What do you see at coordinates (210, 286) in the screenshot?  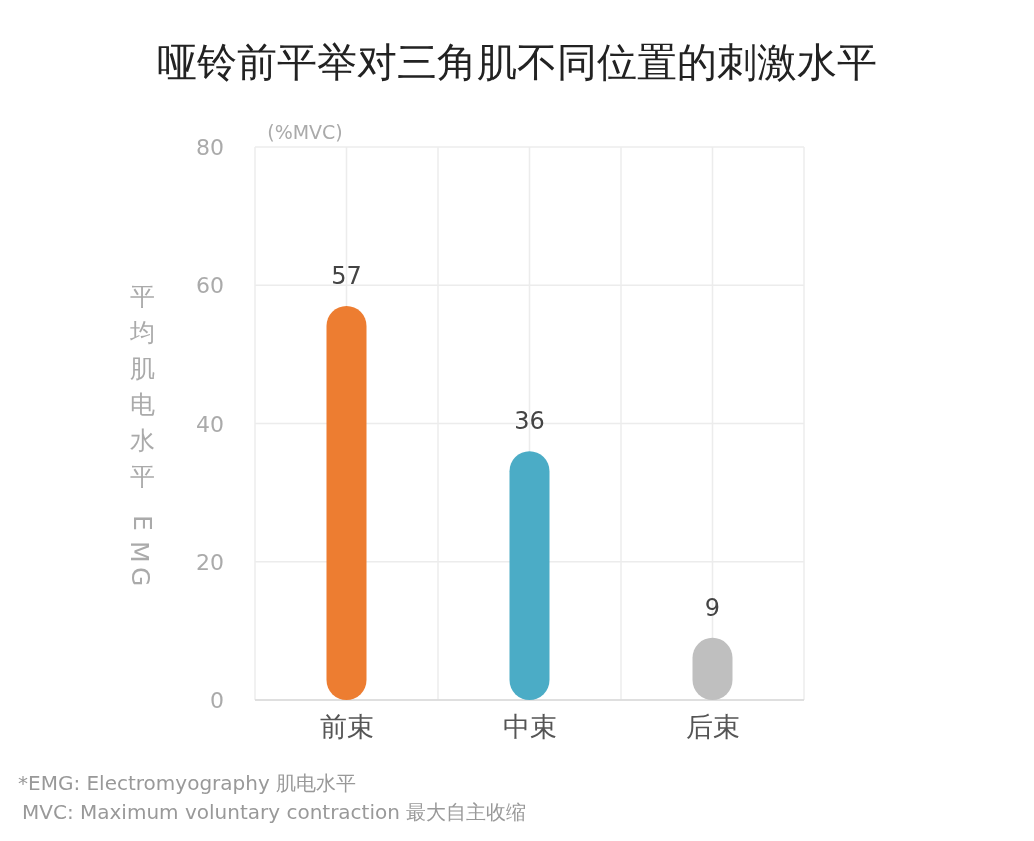 I see `y-tick-label: 60` at bounding box center [210, 286].